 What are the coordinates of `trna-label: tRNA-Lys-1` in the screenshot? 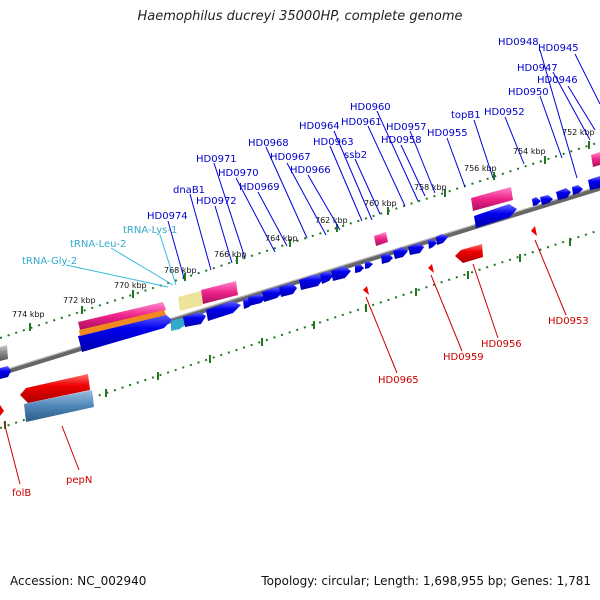 It's located at (150, 230).